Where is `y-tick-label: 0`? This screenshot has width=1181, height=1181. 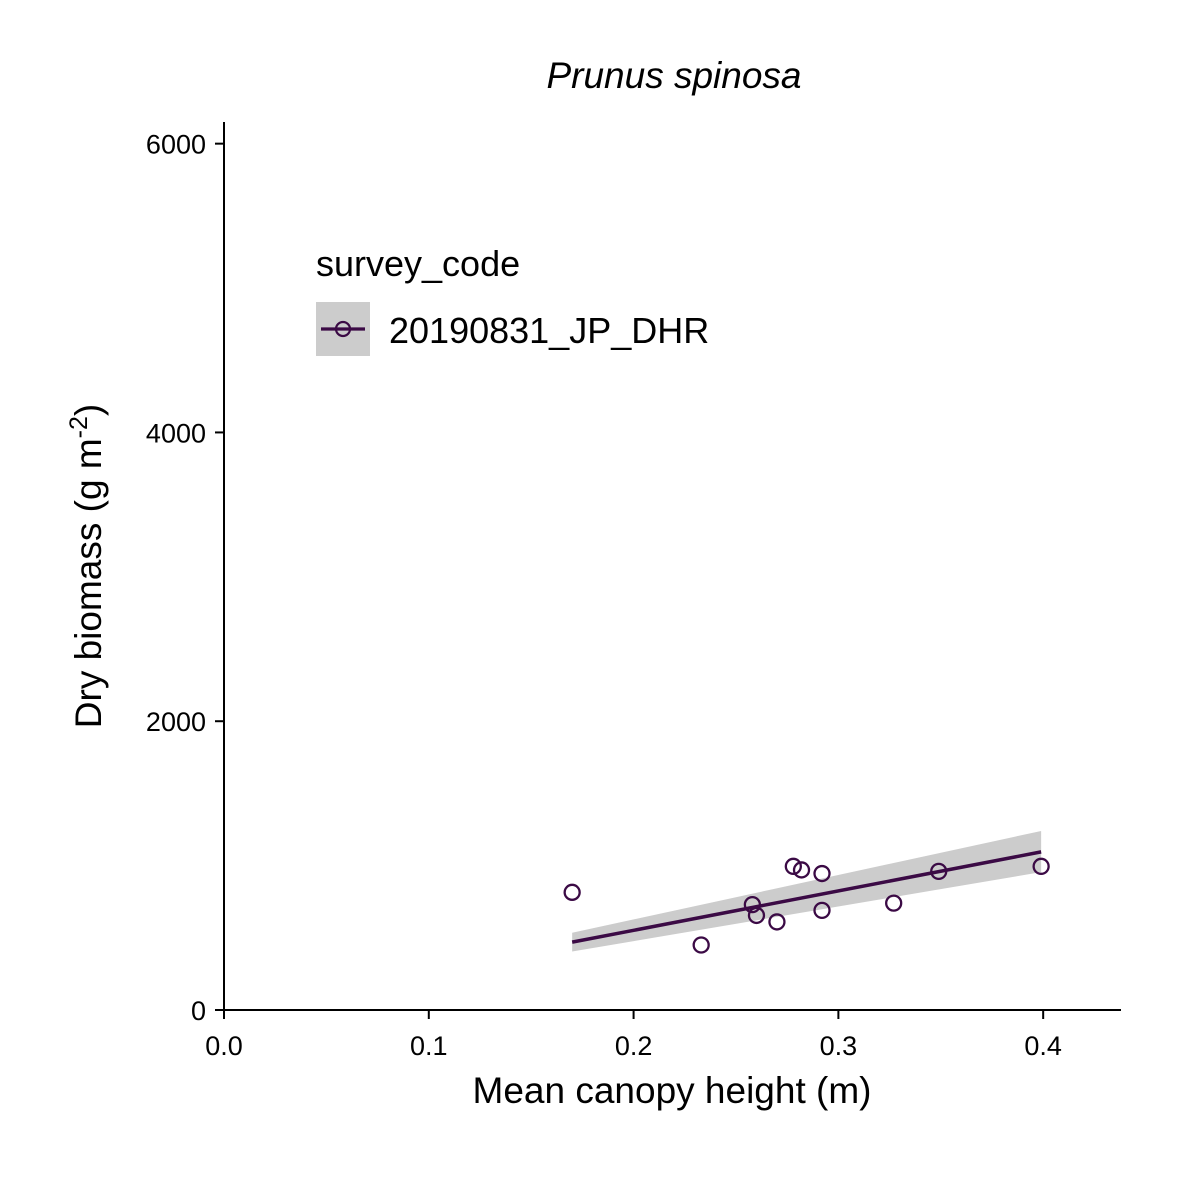
y-tick-label: 0 is located at coordinates (198, 1011).